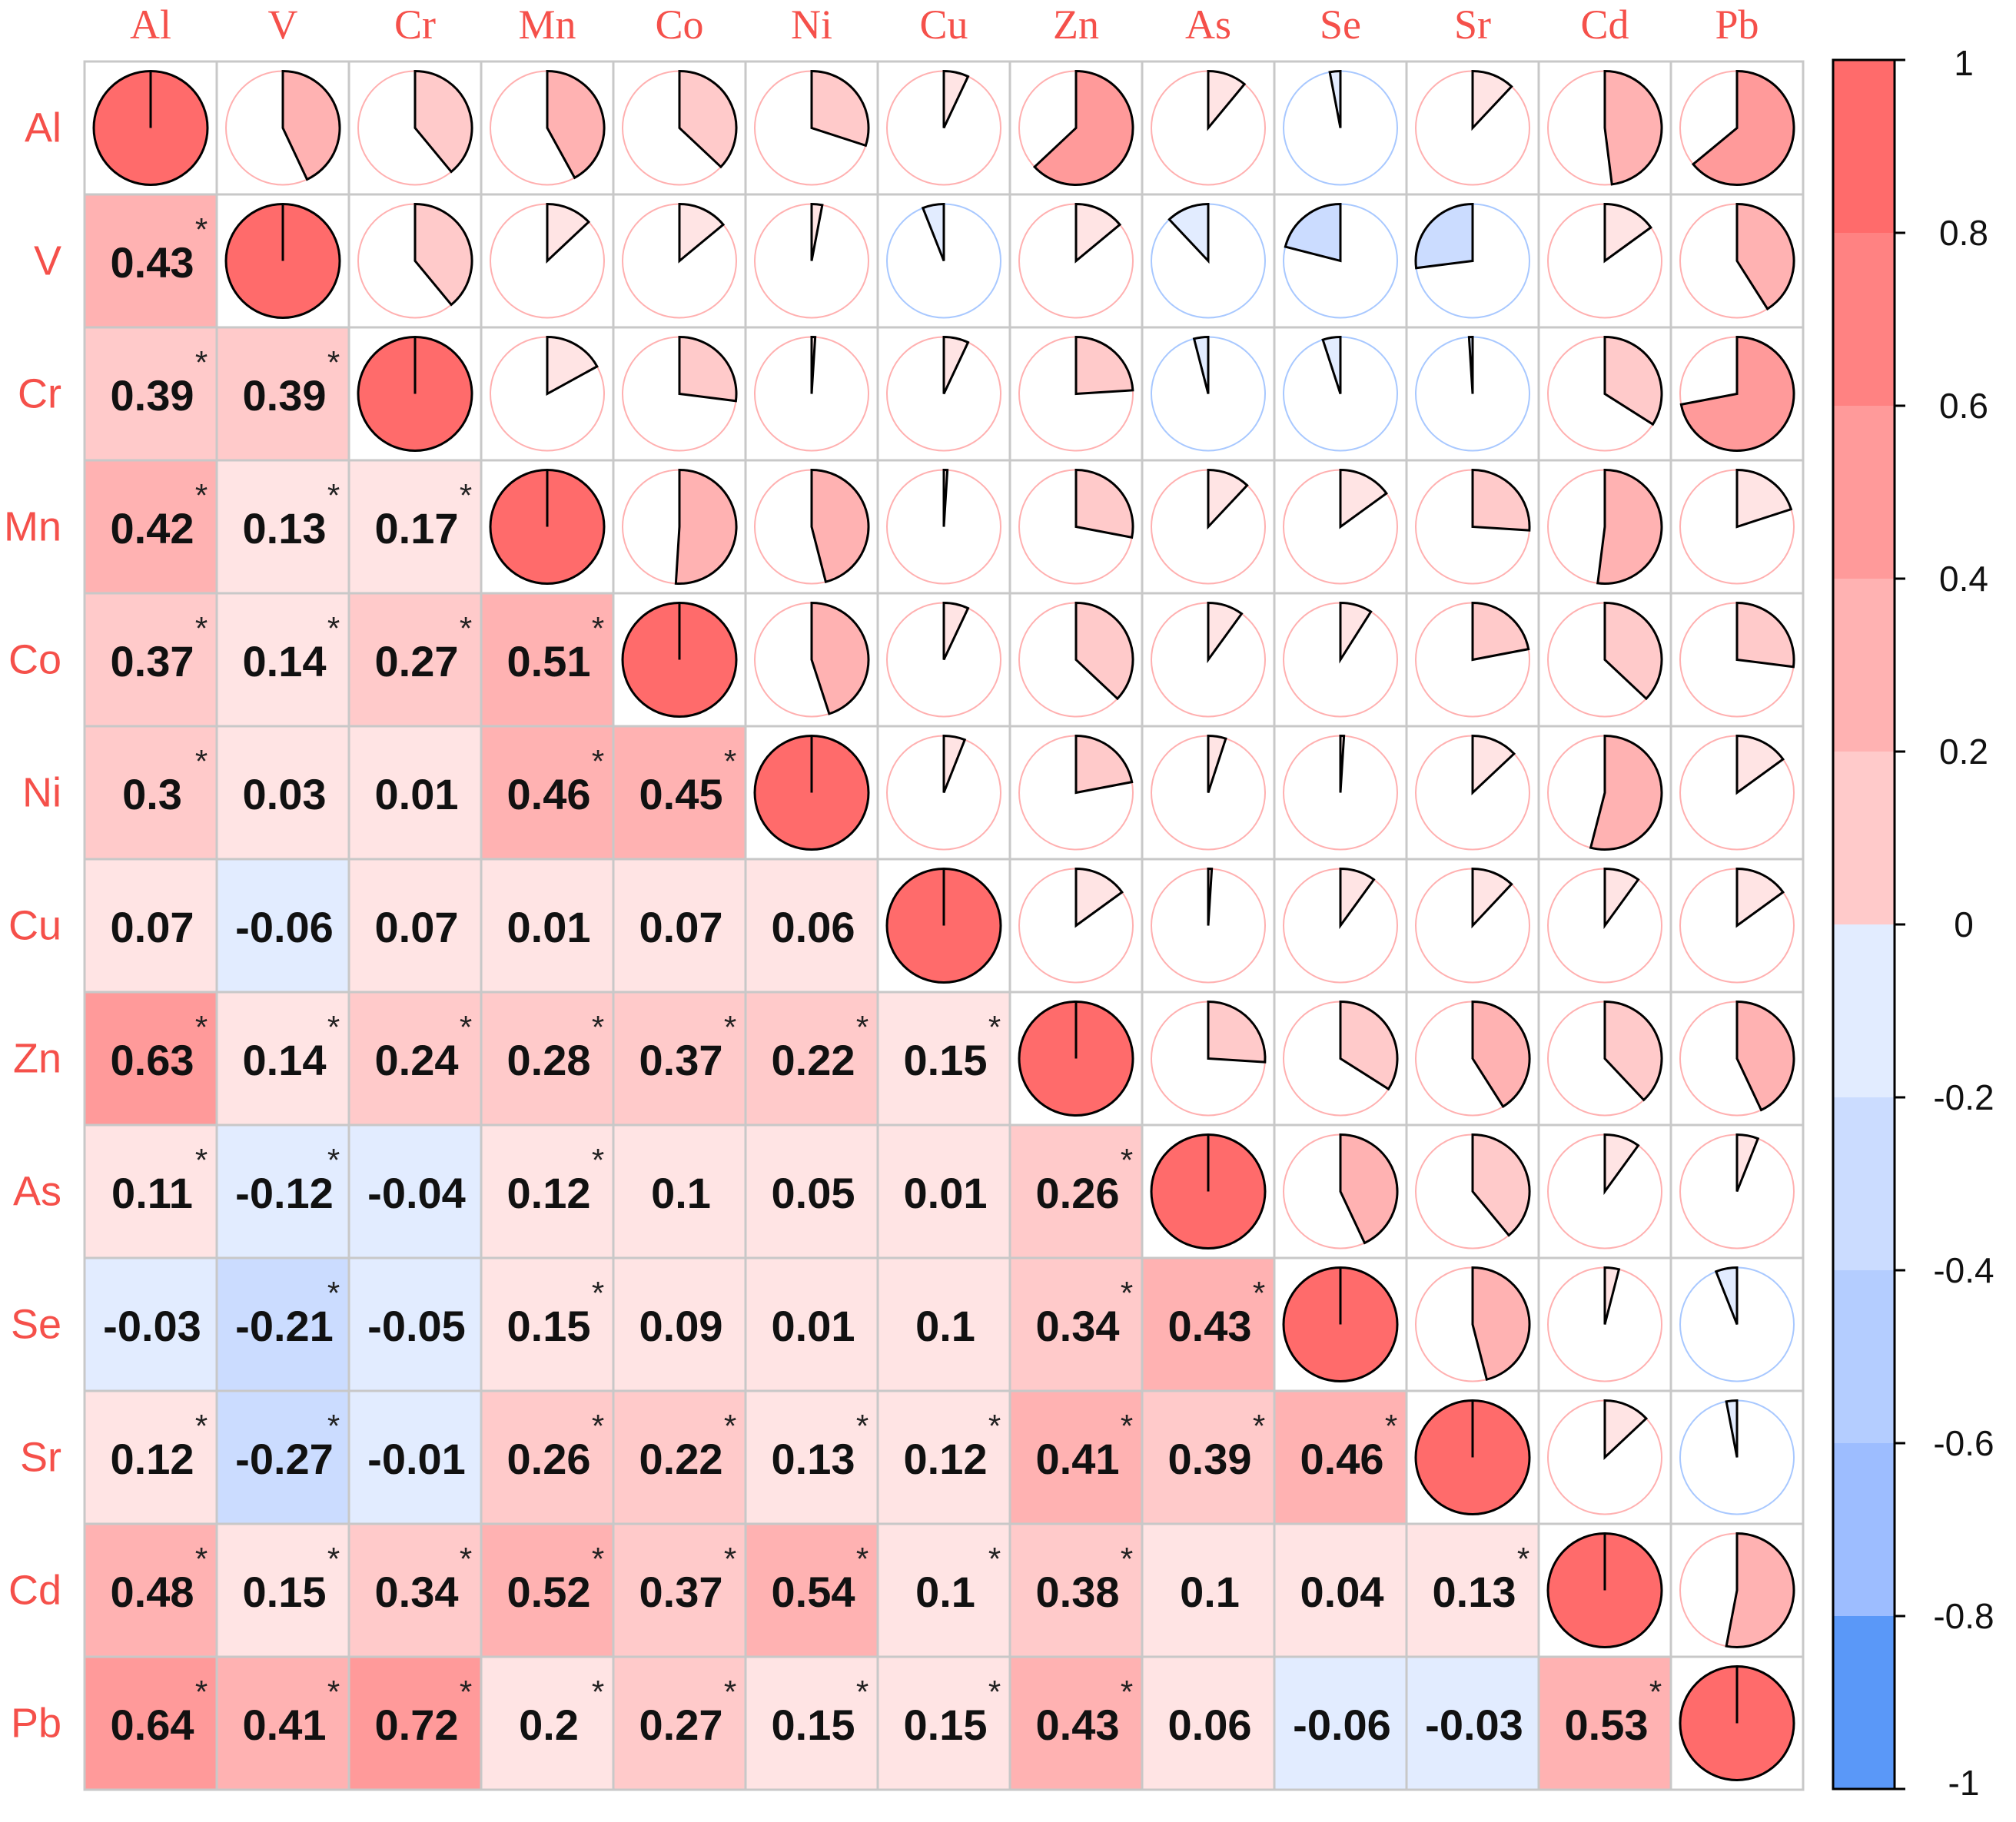  I want to click on cell-Ni-Al, so click(150, 793).